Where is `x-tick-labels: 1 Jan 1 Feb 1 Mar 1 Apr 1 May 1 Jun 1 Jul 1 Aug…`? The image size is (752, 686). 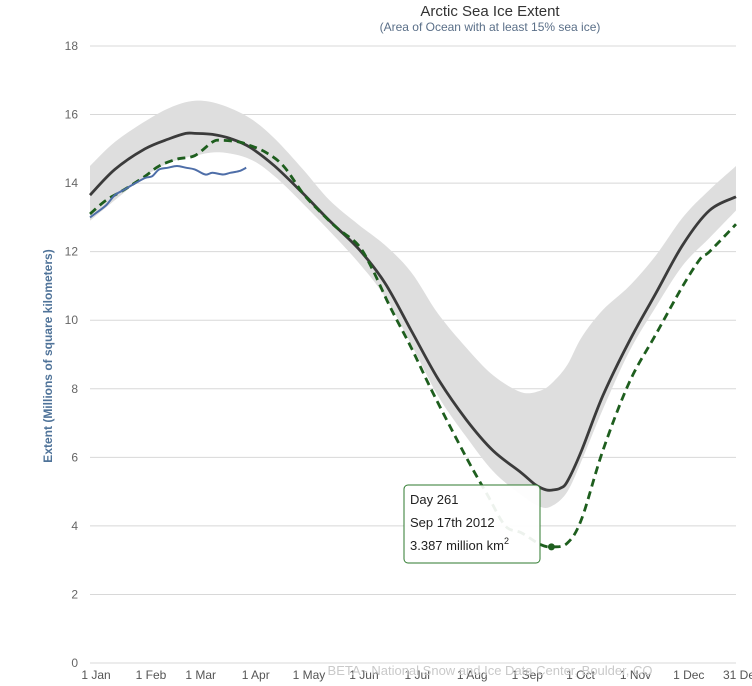 x-tick-labels: 1 Jan 1 Feb 1 Mar 1 Apr 1 May 1 Jun 1 Jul 1 Aug… is located at coordinates (416, 675).